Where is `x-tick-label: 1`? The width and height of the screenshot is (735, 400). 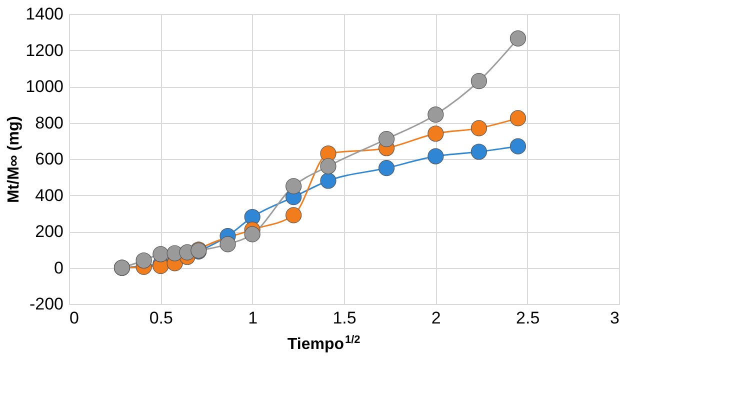 x-tick-label: 1 is located at coordinates (253, 318).